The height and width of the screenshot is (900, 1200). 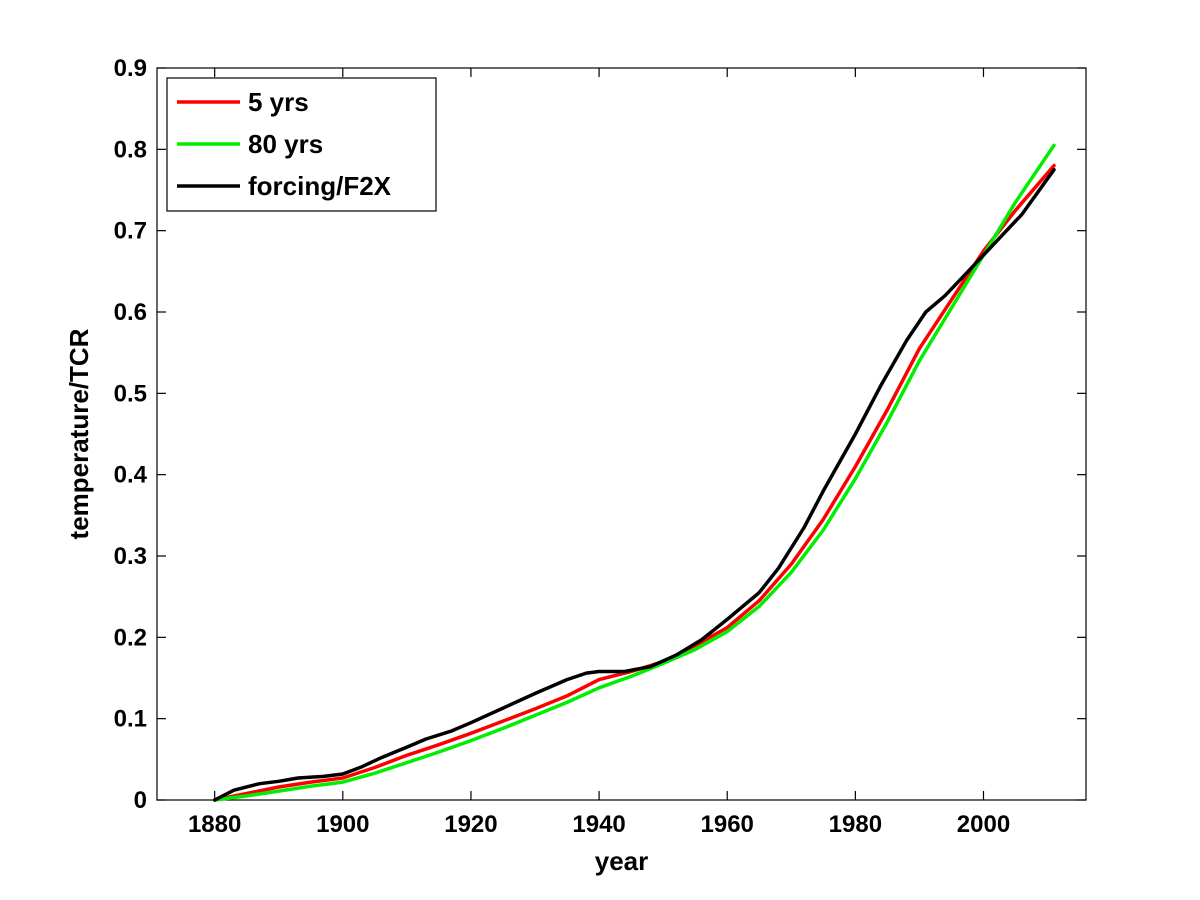 I want to click on y-tick-label: 0.6, so click(x=130, y=312).